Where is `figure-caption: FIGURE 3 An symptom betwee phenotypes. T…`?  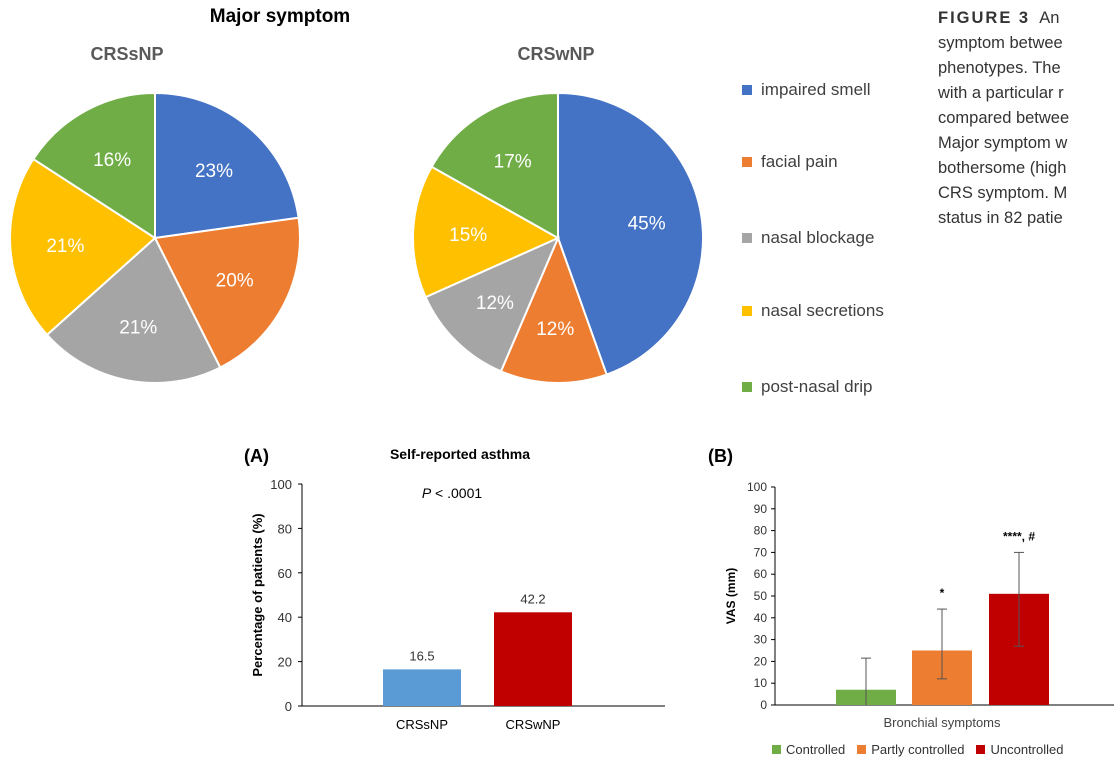
figure-caption: FIGURE 3 An symptom betwee phenotypes. T… is located at coordinates (1026, 118).